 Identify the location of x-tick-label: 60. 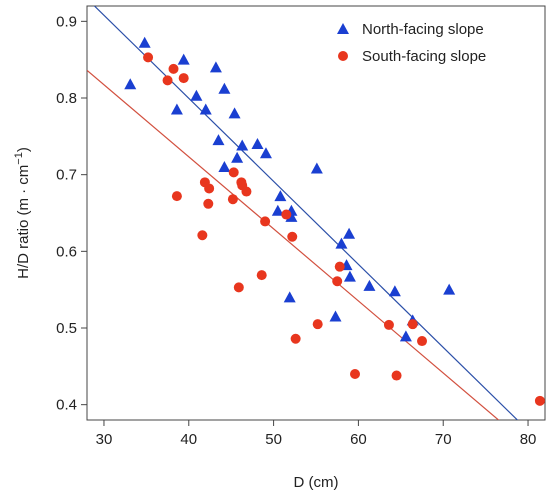
(358, 439).